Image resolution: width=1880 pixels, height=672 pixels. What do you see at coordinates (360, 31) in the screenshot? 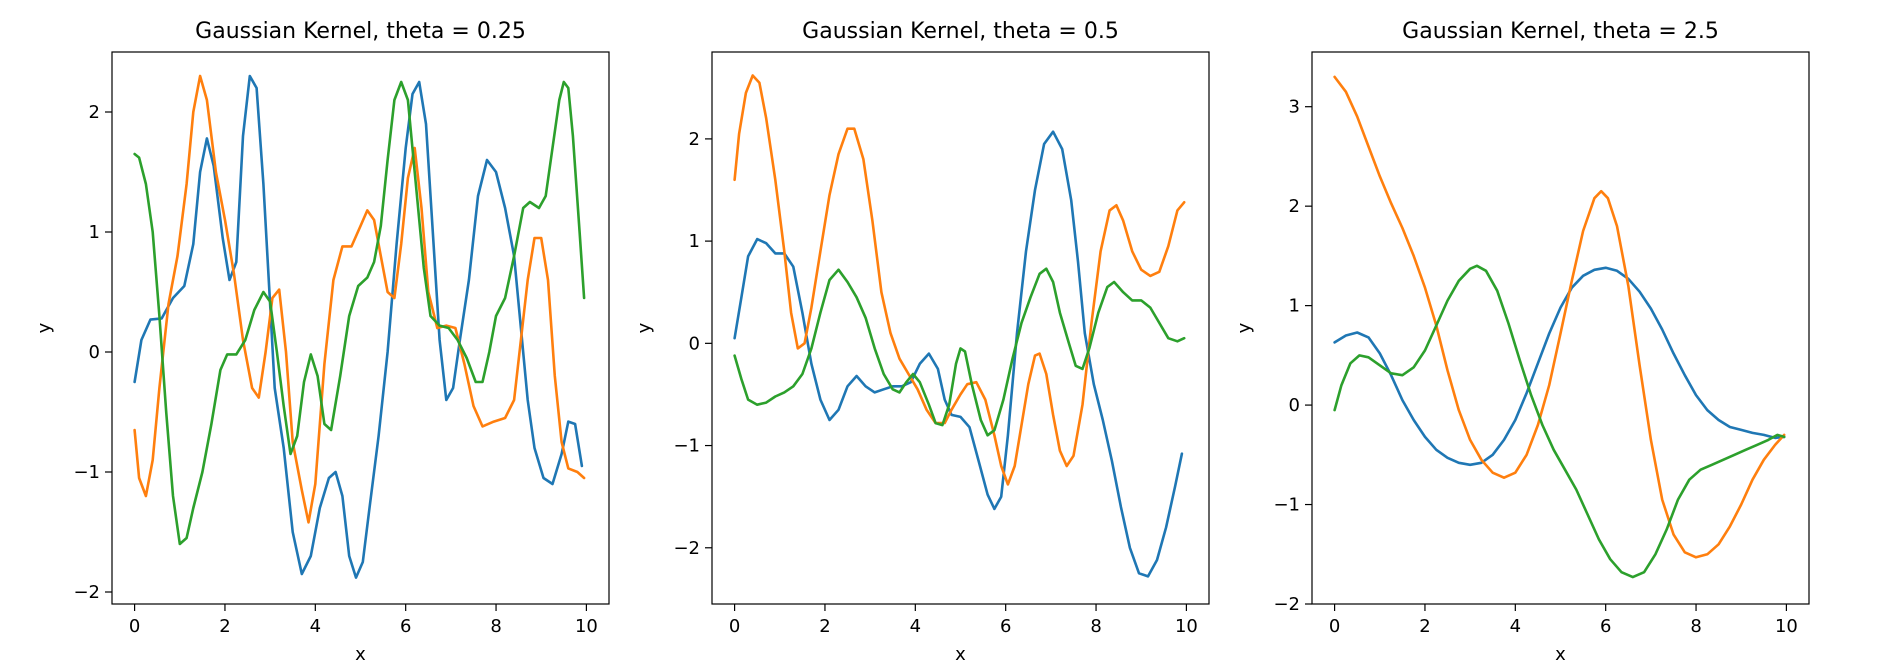
I see `chart-title: Gaussian Kernel, theta = 0.25` at bounding box center [360, 31].